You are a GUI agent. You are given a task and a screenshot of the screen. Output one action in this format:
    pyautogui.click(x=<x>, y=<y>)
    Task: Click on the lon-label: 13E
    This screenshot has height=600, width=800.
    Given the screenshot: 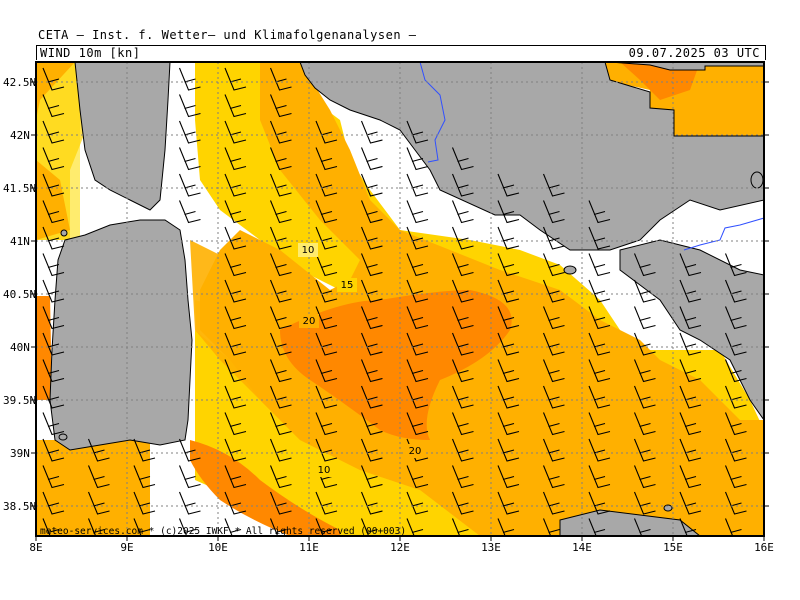 What is the action you would take?
    pyautogui.click(x=491, y=547)
    